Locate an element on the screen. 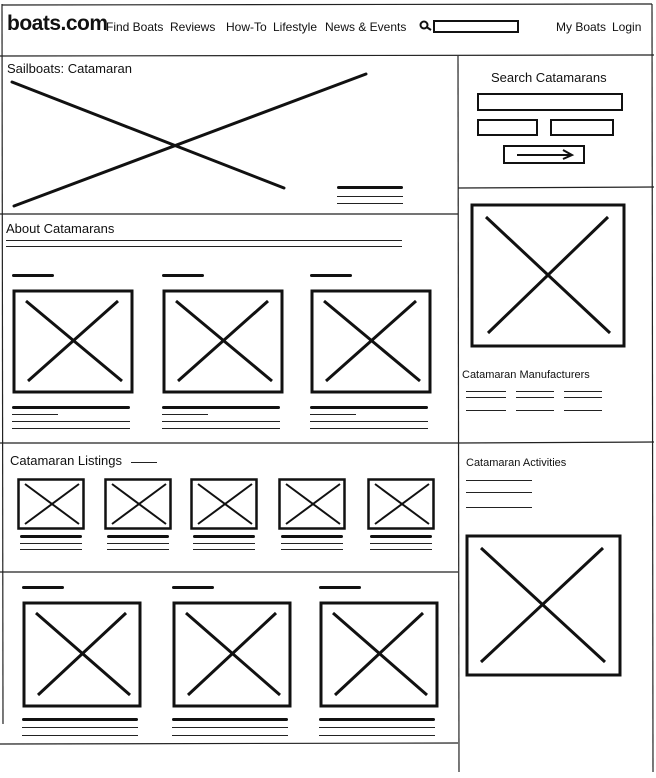 Image resolution: width=656 pixels, height=778 pixels. manufacturers-title: Catamaran Manufacturers is located at coordinates (526, 375).